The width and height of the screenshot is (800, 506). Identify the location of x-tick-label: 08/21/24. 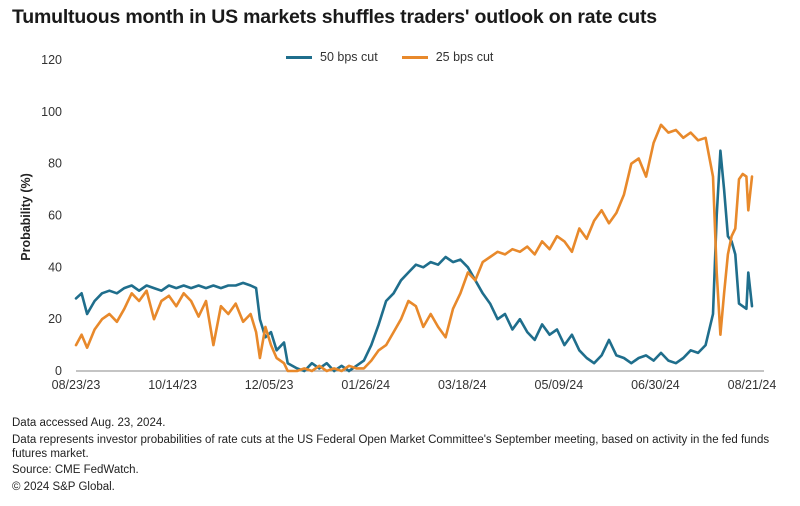
(752, 385).